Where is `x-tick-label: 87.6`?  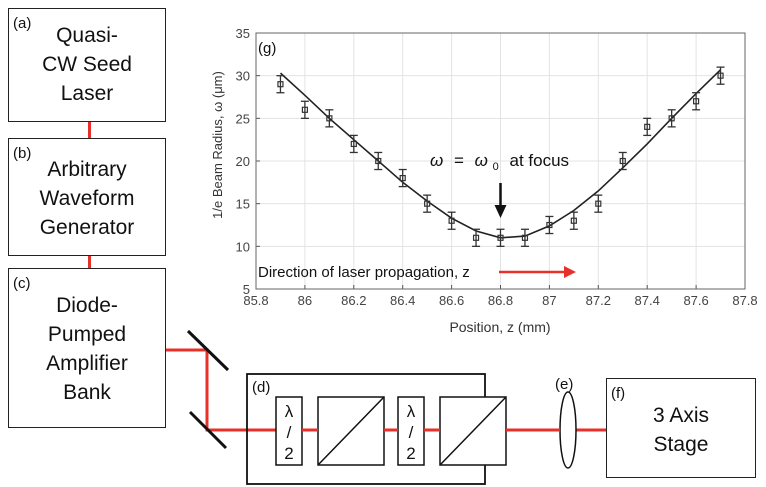
x-tick-label: 87.6 is located at coordinates (695, 300).